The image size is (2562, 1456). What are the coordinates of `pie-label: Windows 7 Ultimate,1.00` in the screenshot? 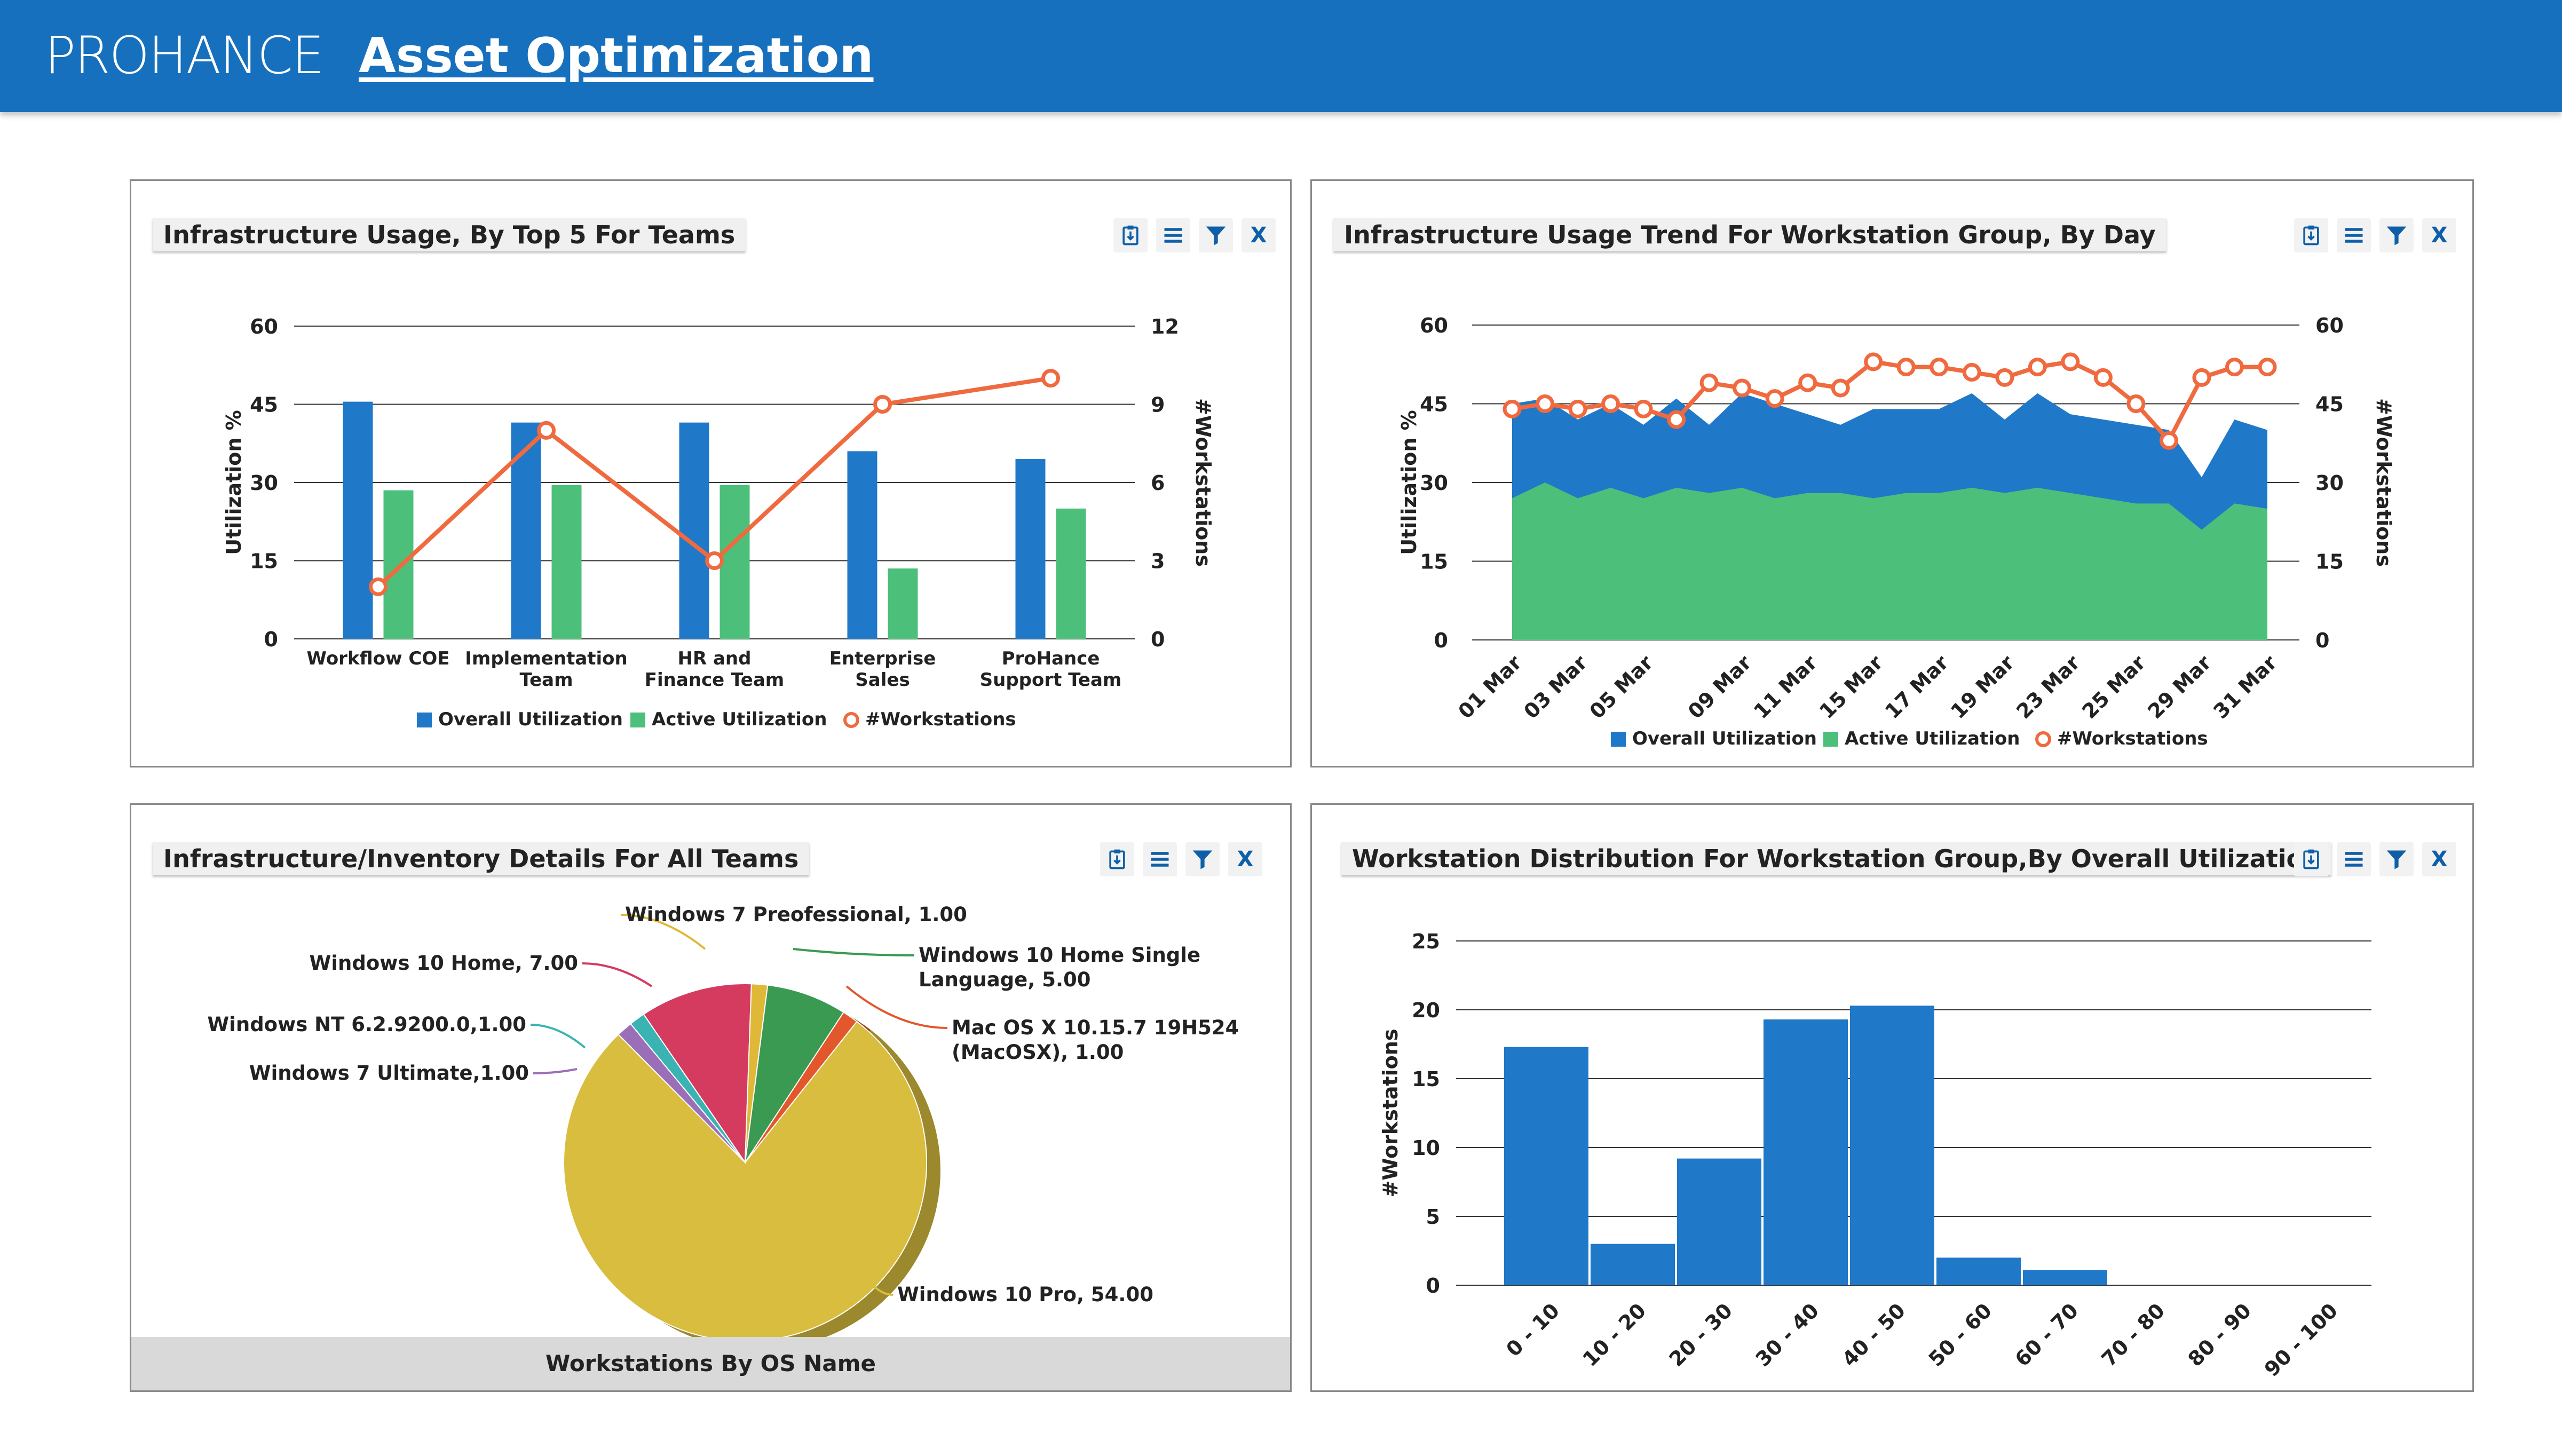 It's located at (389, 1073).